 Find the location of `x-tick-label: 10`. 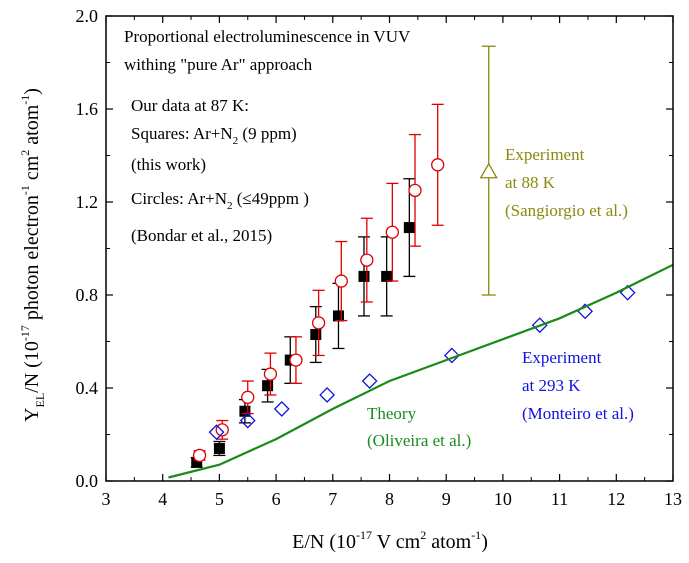

x-tick-label: 10 is located at coordinates (503, 499).